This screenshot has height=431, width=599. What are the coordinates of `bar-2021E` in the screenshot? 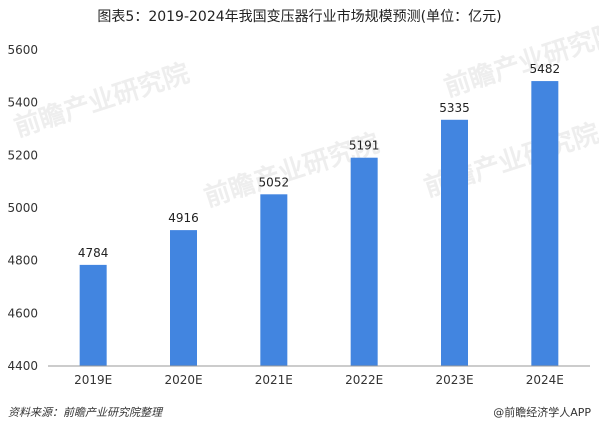 It's located at (274, 280).